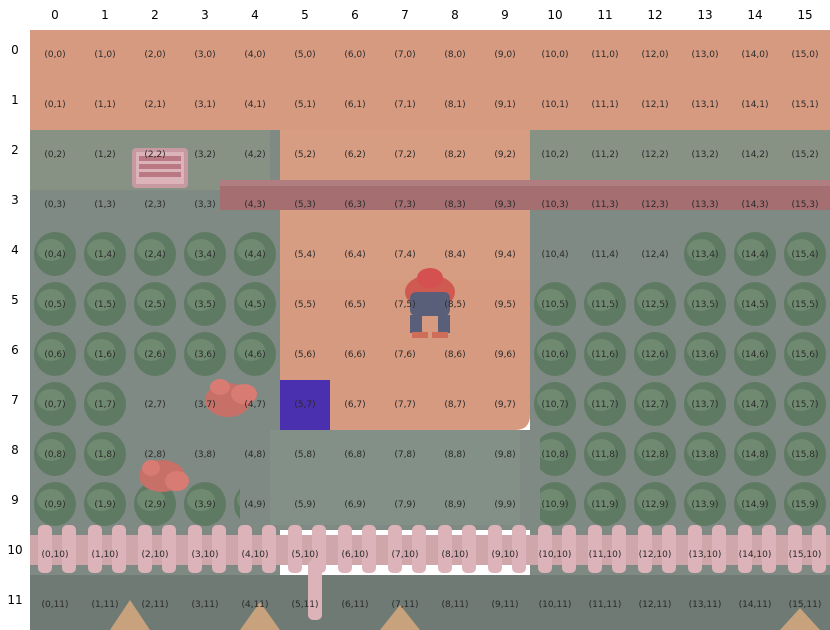 This screenshot has width=830, height=630. What do you see at coordinates (155, 15) in the screenshot?
I see `column-label: 2` at bounding box center [155, 15].